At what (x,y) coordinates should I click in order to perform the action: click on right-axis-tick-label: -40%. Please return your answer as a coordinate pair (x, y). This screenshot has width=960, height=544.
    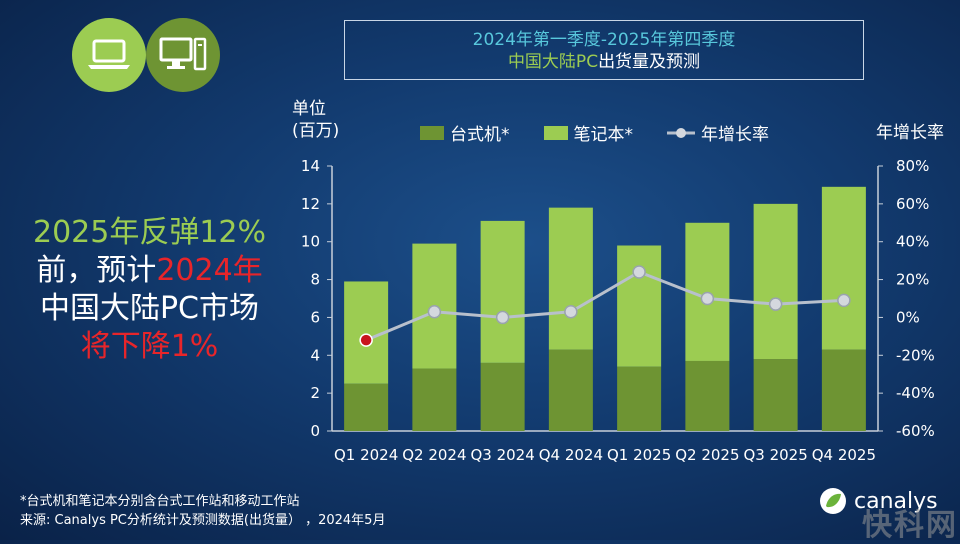
    Looking at the image, I should click on (915, 393).